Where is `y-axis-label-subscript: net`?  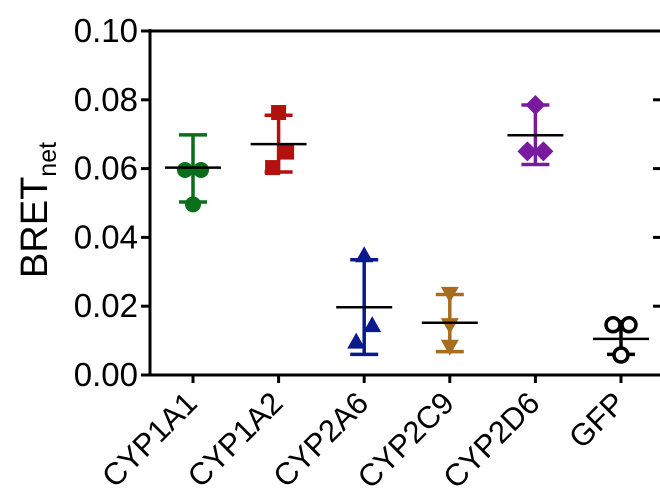
y-axis-label-subscript: net is located at coordinates (48, 159).